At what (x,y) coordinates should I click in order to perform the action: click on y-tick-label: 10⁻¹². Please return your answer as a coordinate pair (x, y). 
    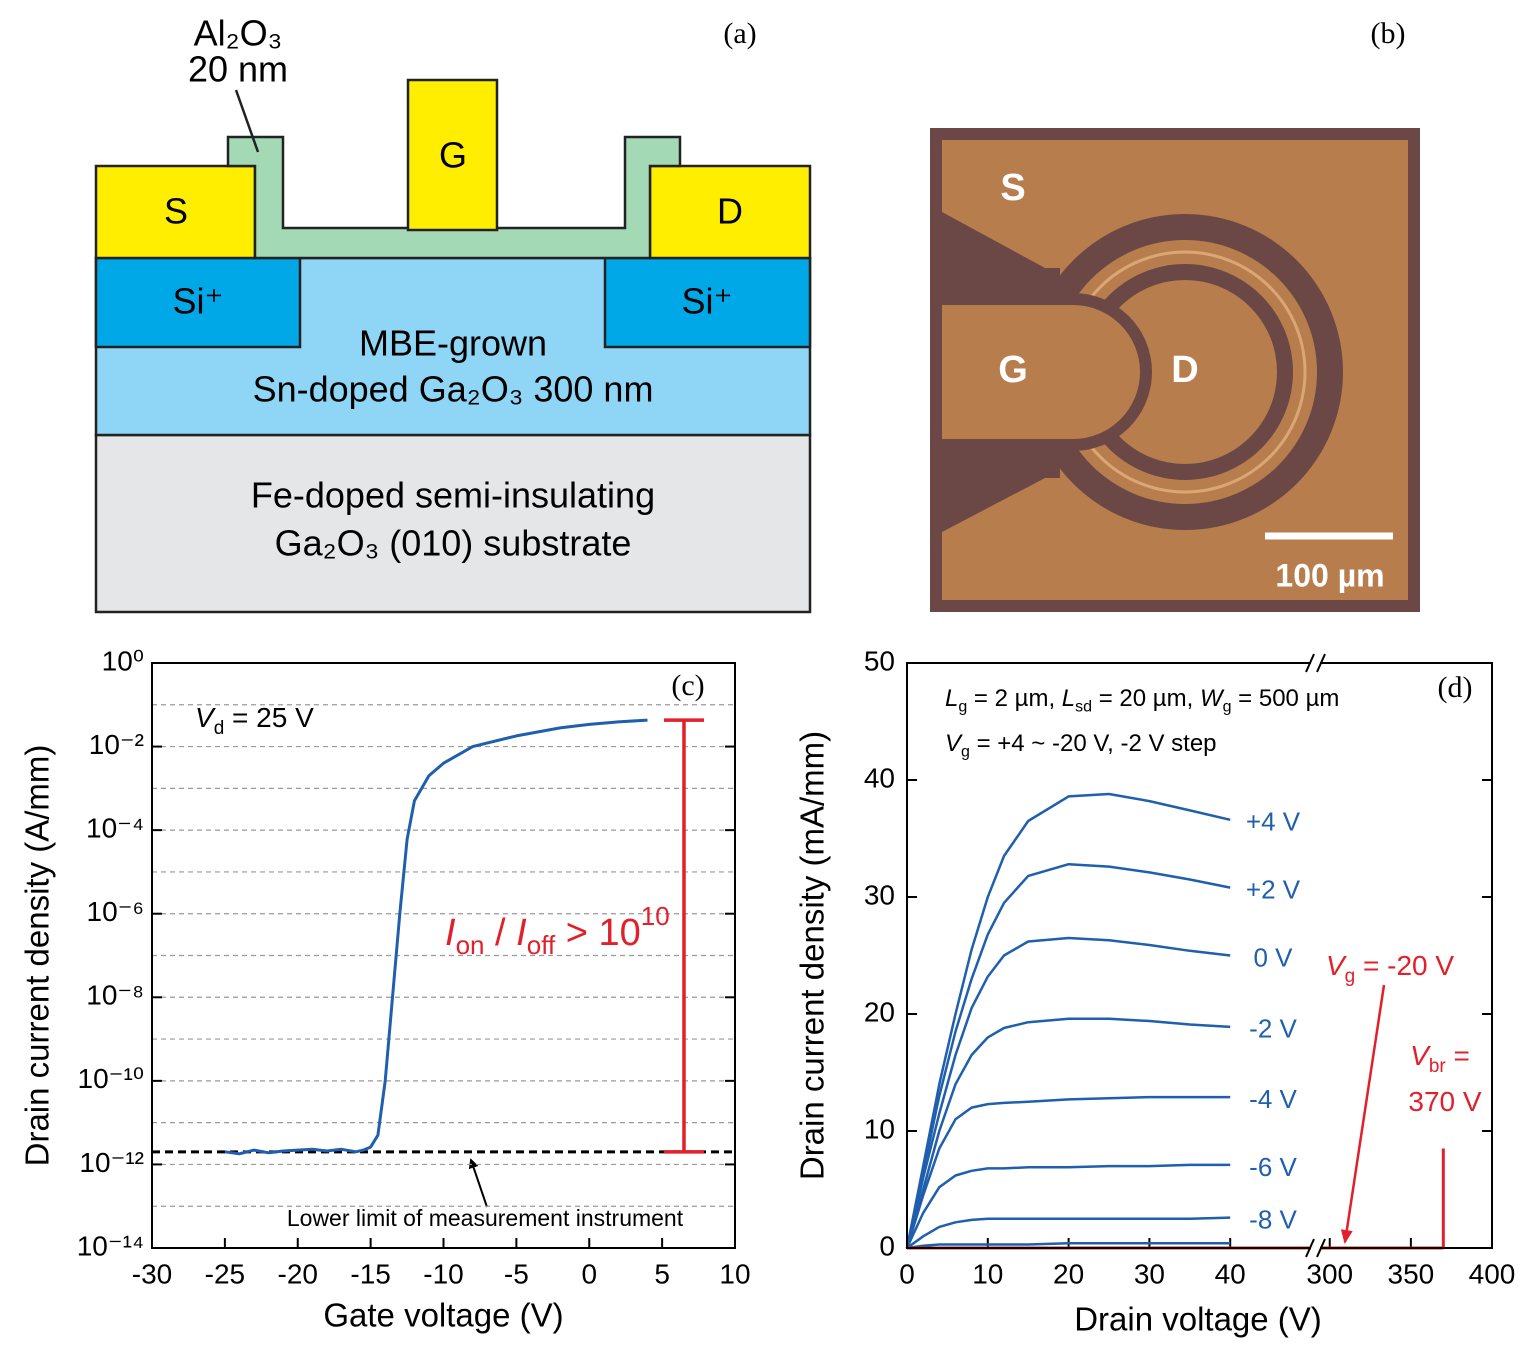
    Looking at the image, I should click on (111, 1162).